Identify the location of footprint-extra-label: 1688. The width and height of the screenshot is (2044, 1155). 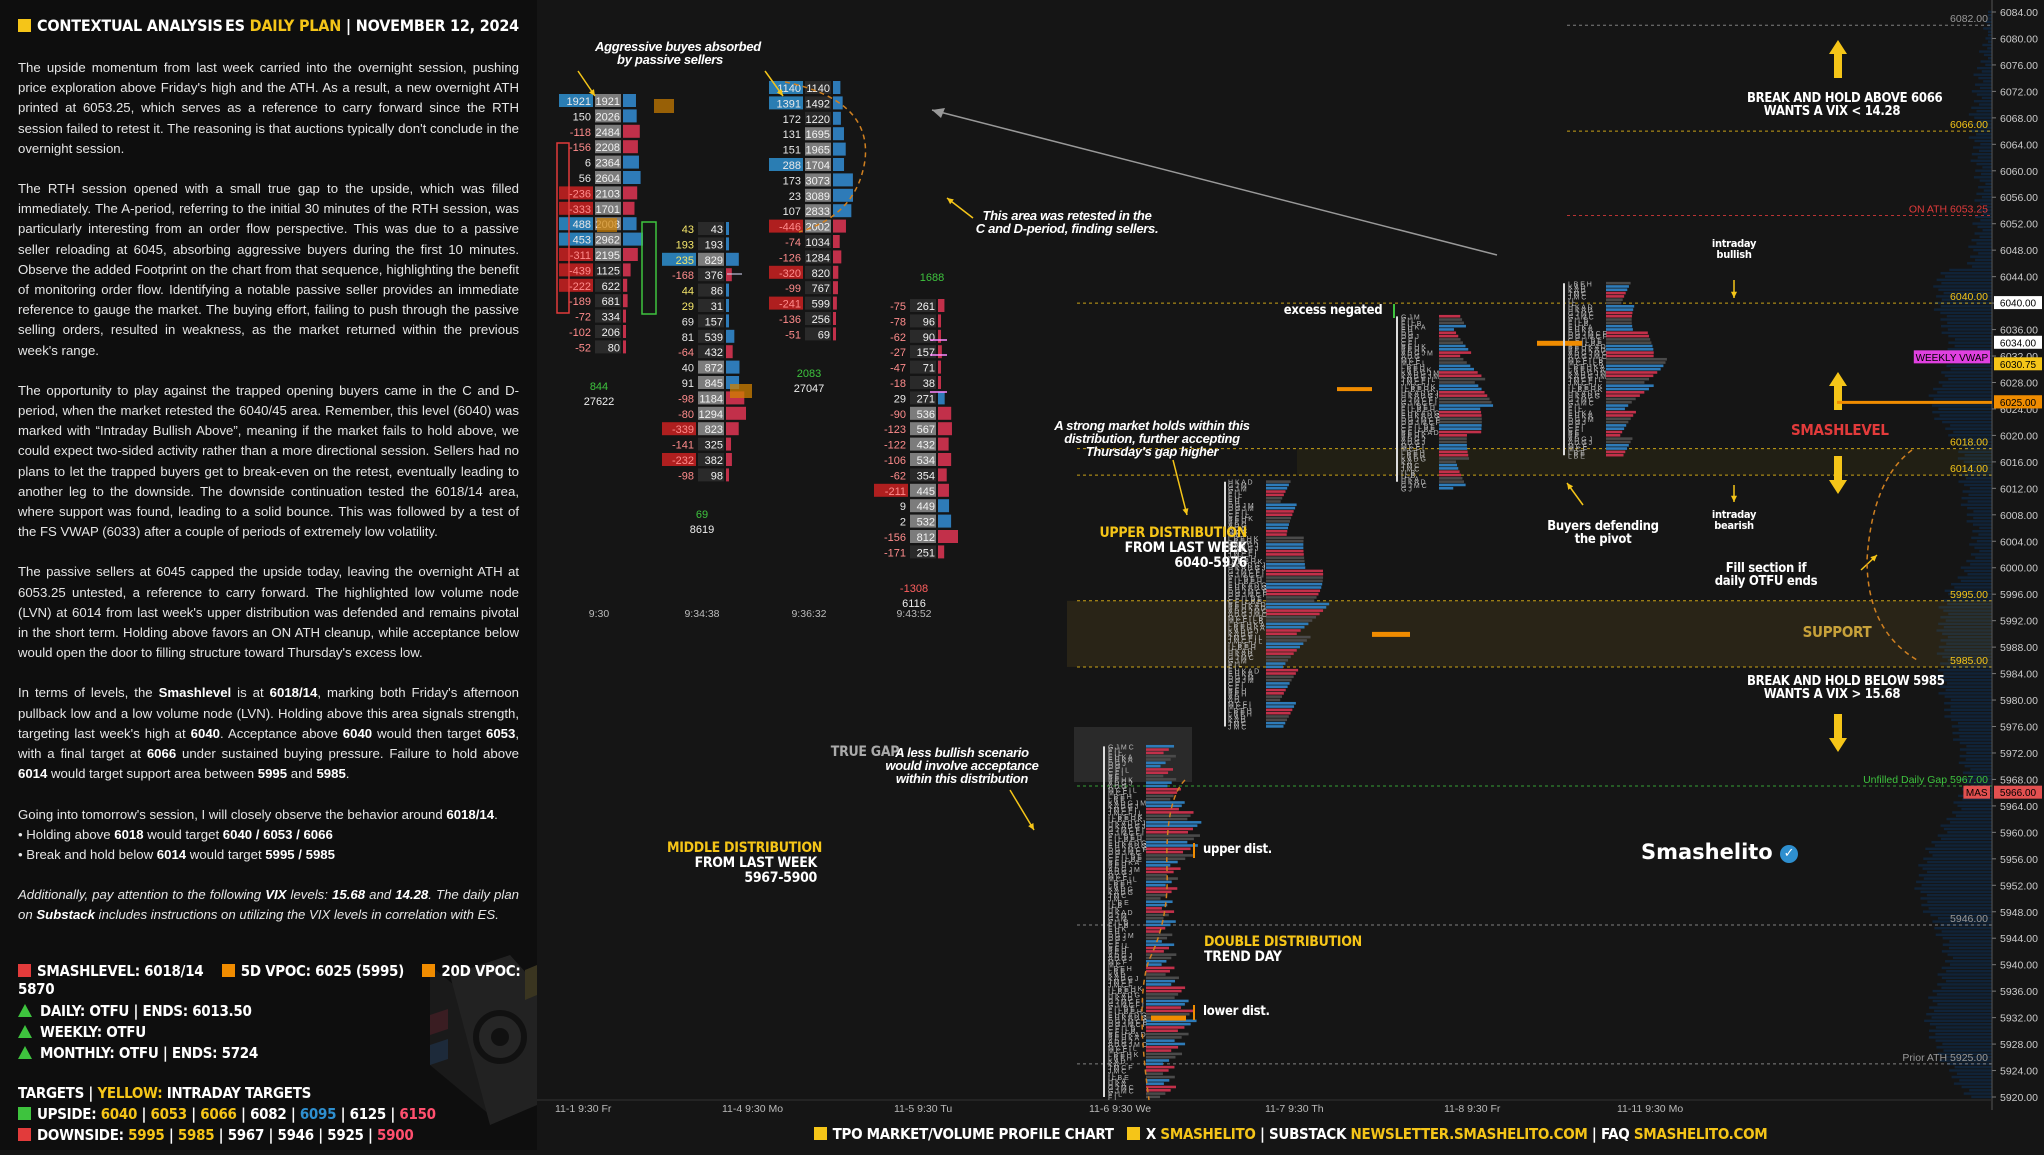
(932, 278).